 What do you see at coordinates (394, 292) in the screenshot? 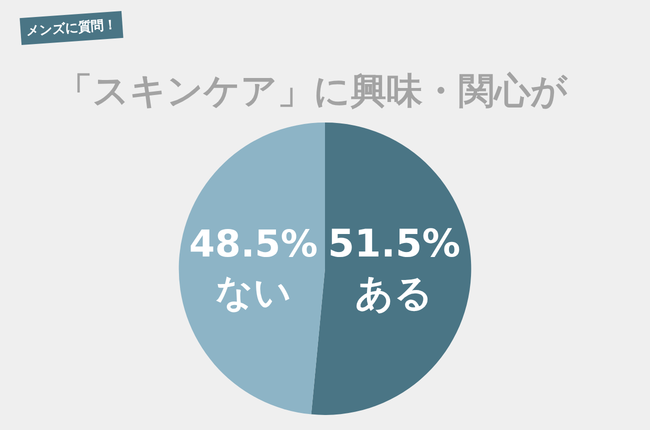
I see `slice-label: ある` at bounding box center [394, 292].